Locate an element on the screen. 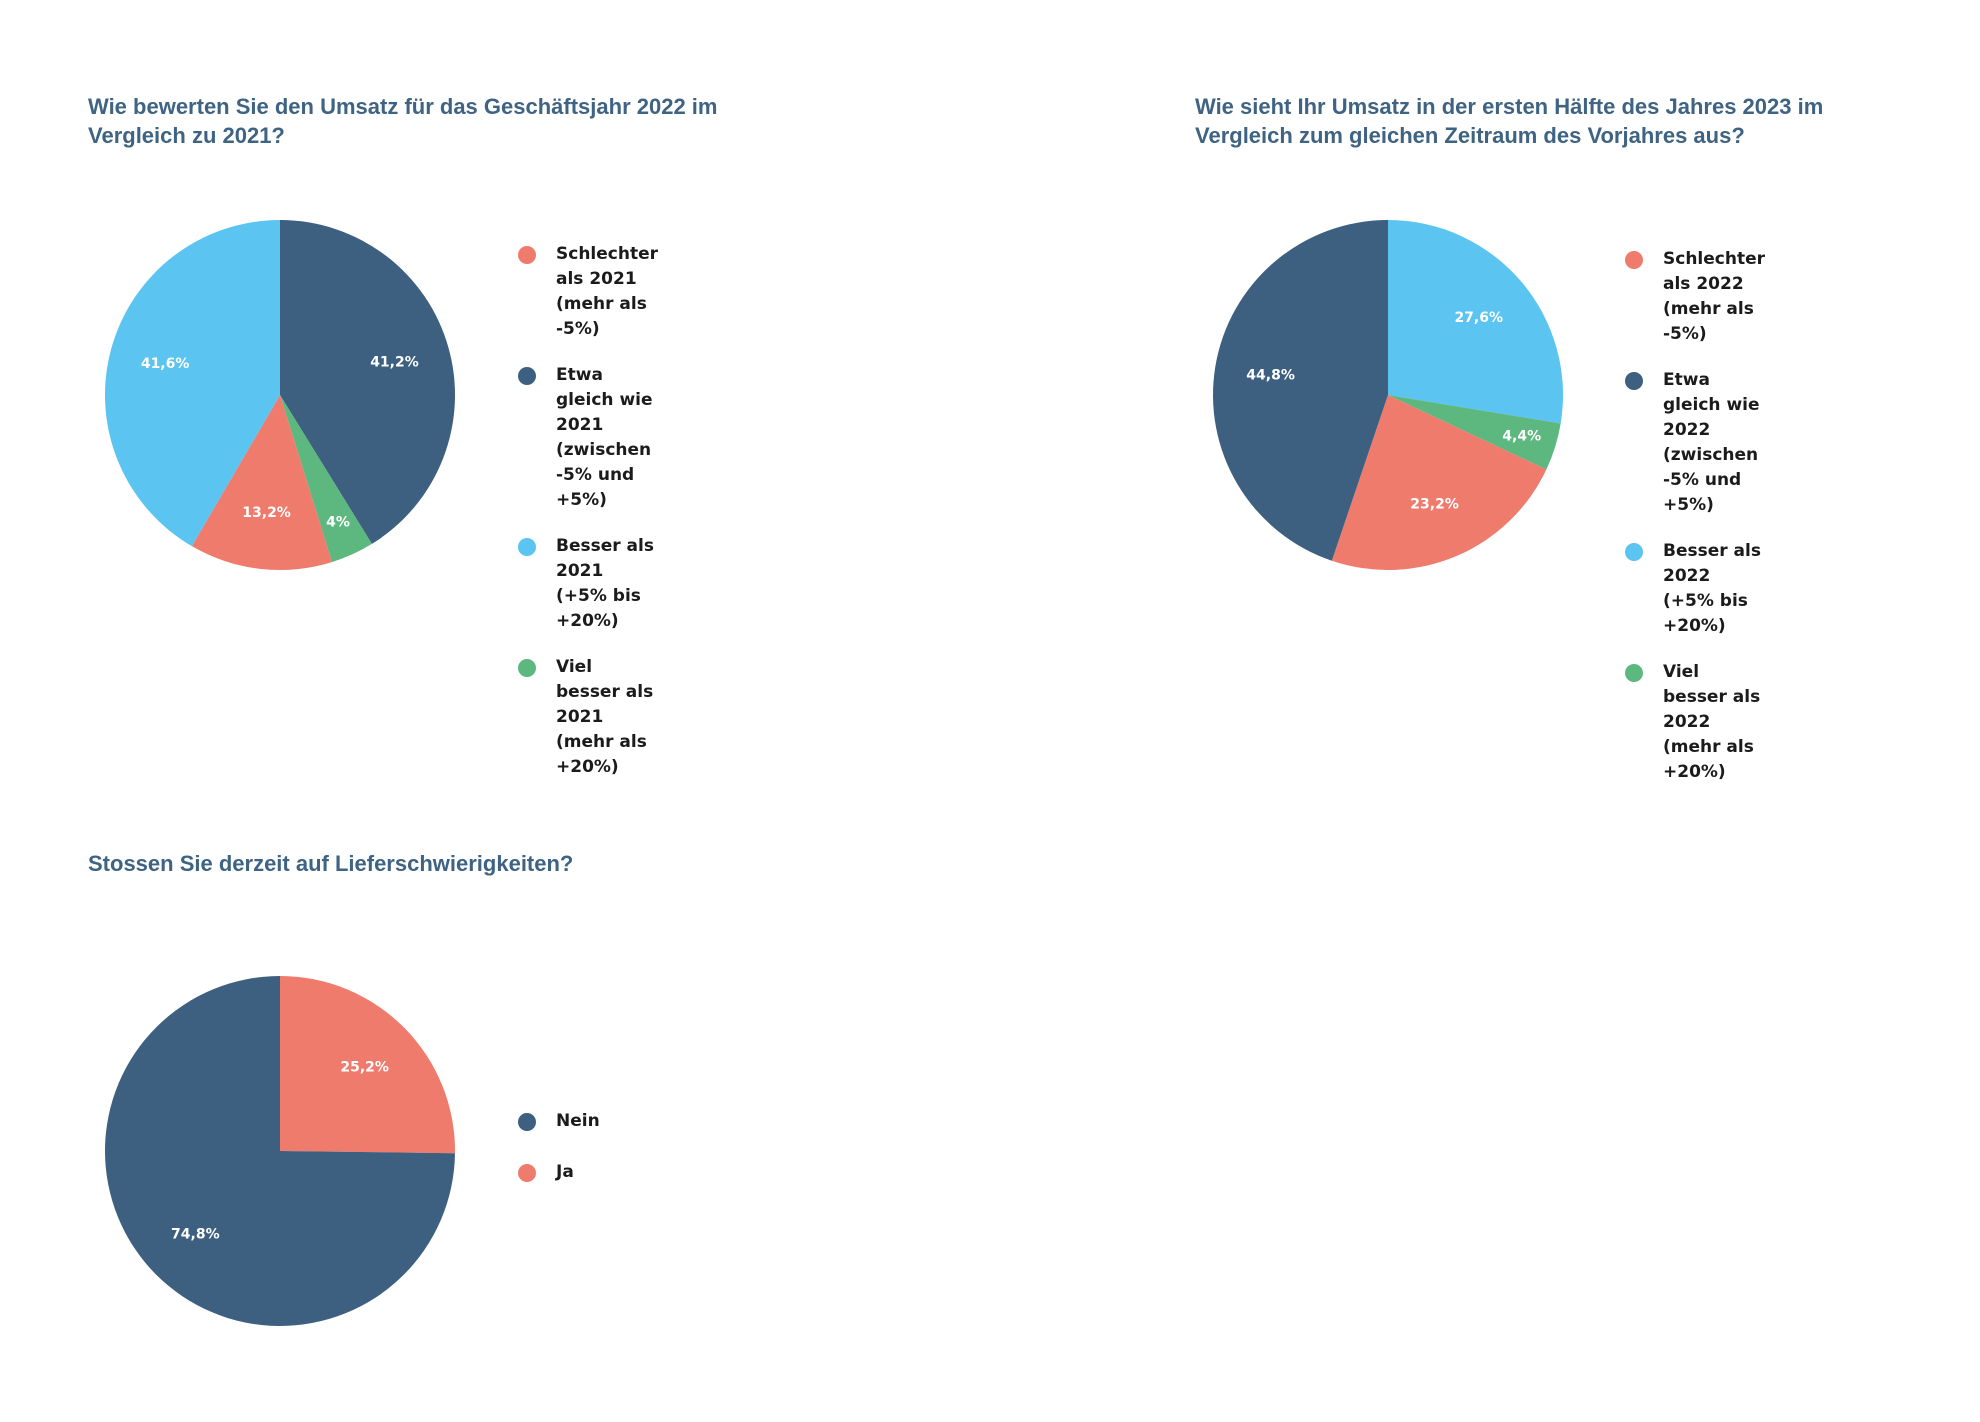 This screenshot has height=1422, width=1980. pie-chart: 27,6% 4,4% 23,2% 44,8% is located at coordinates (1388, 395).